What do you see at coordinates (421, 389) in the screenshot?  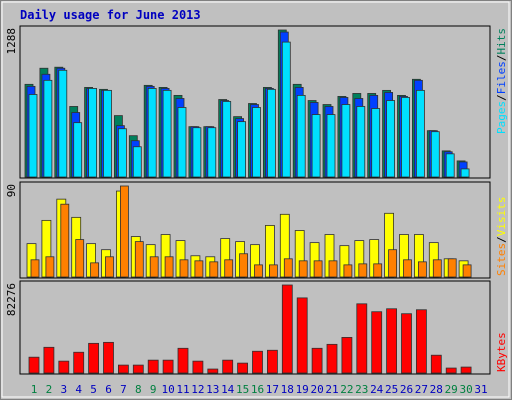 I see `x-tick-label: 27` at bounding box center [421, 389].